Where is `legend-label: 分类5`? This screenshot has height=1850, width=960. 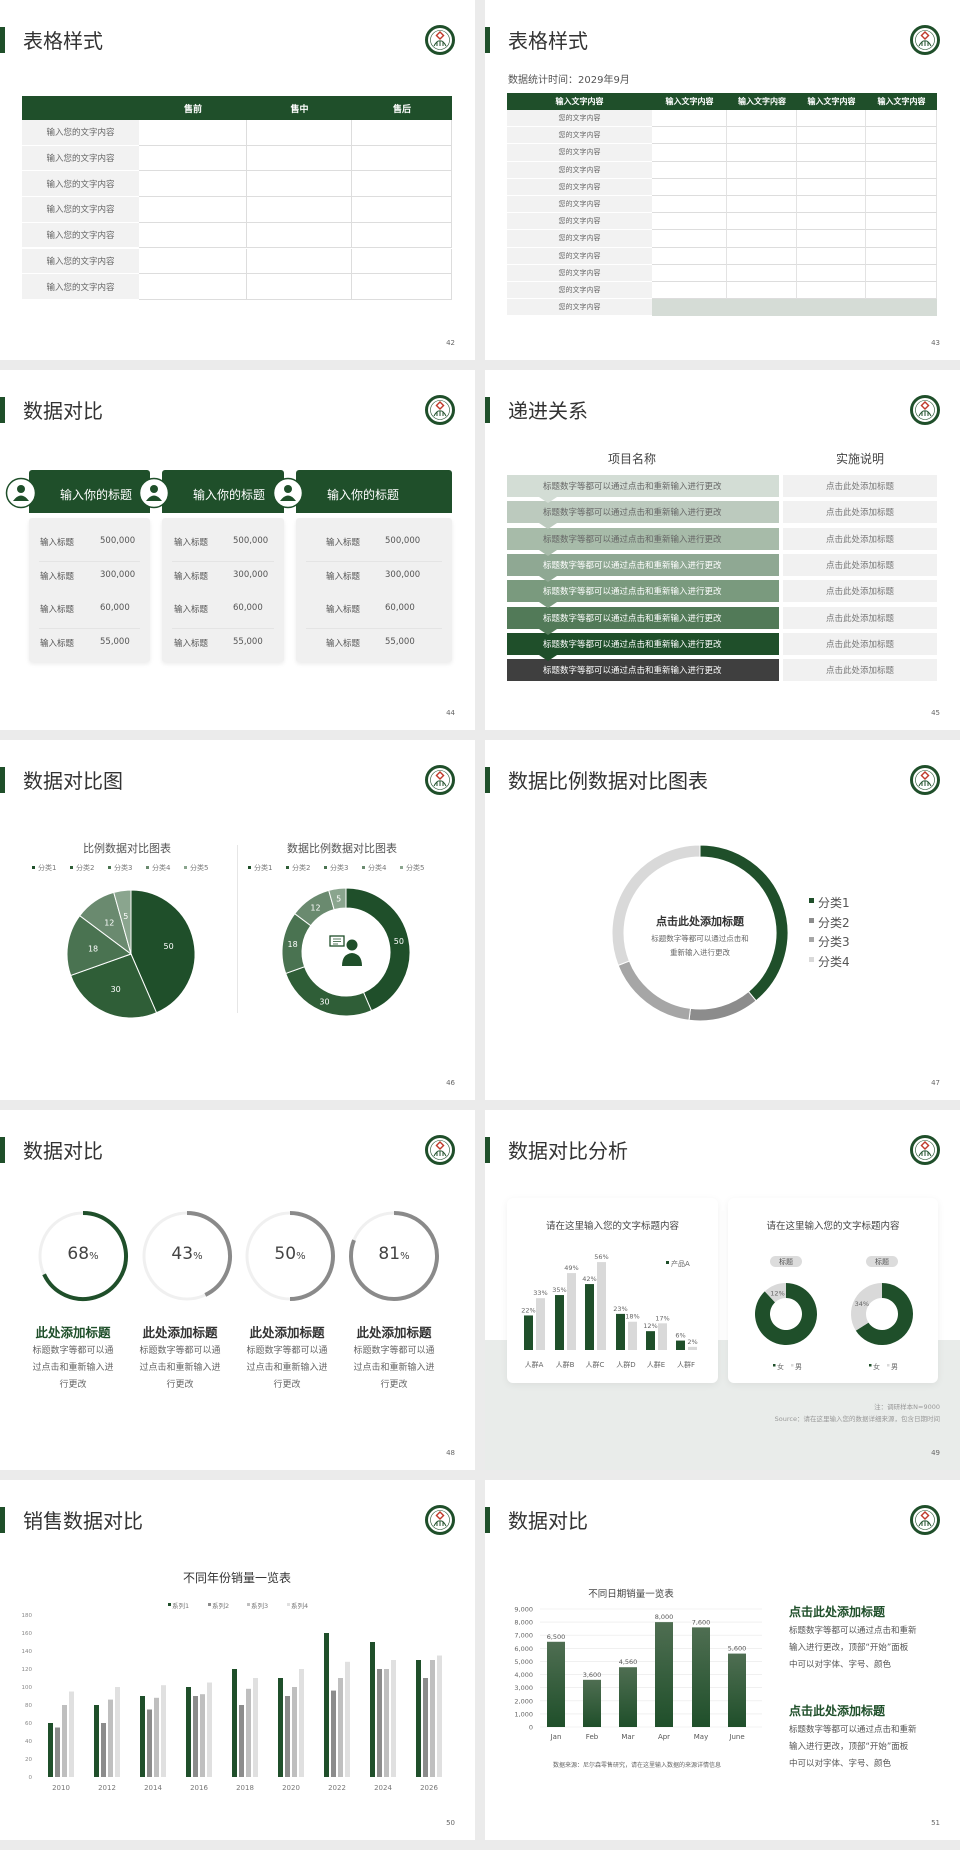 legend-label: 分类5 is located at coordinates (415, 868).